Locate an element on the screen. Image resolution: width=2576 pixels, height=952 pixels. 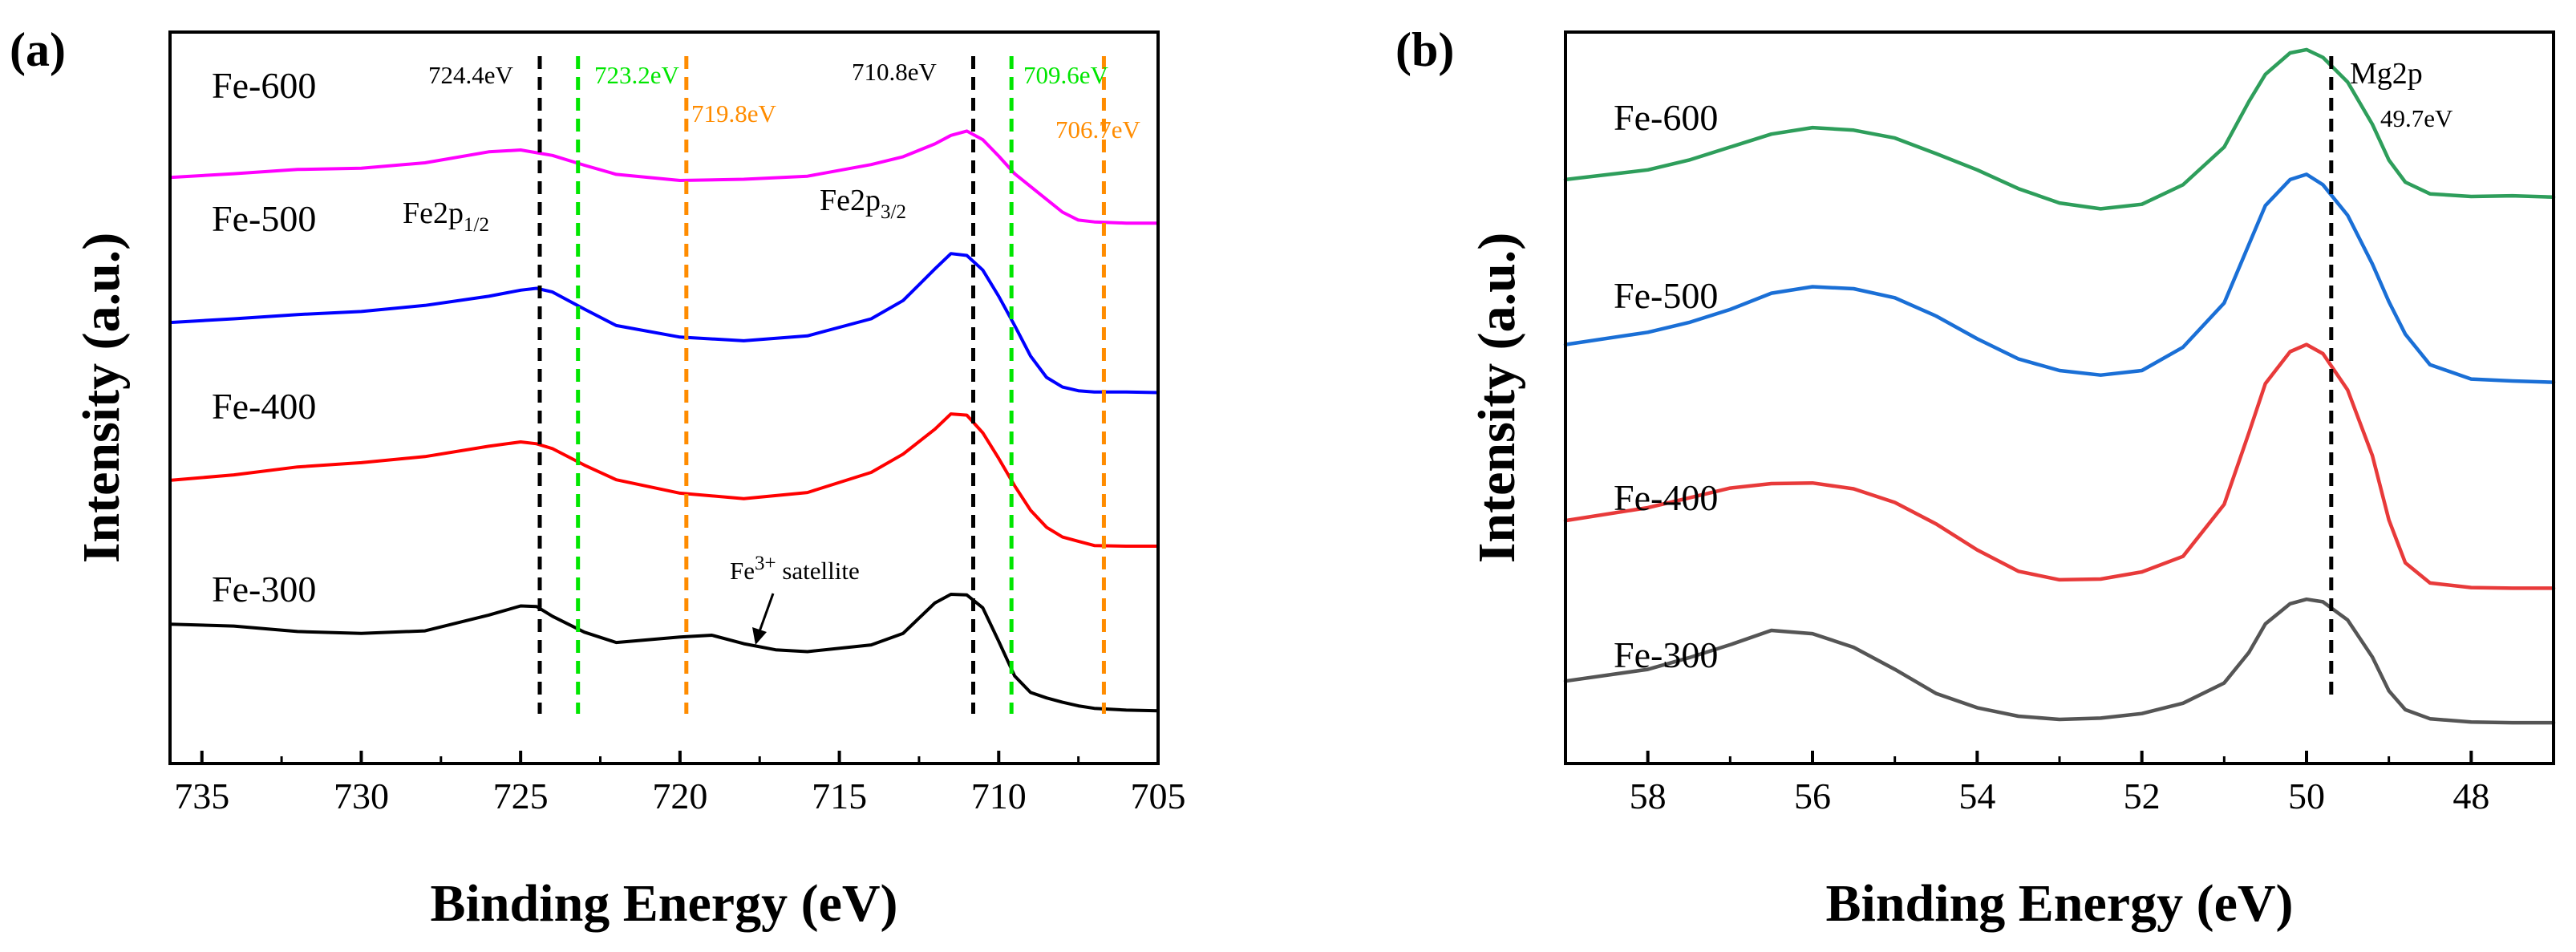
annotation-fe2p-3-2-main: Fe2p is located at coordinates (850, 200).